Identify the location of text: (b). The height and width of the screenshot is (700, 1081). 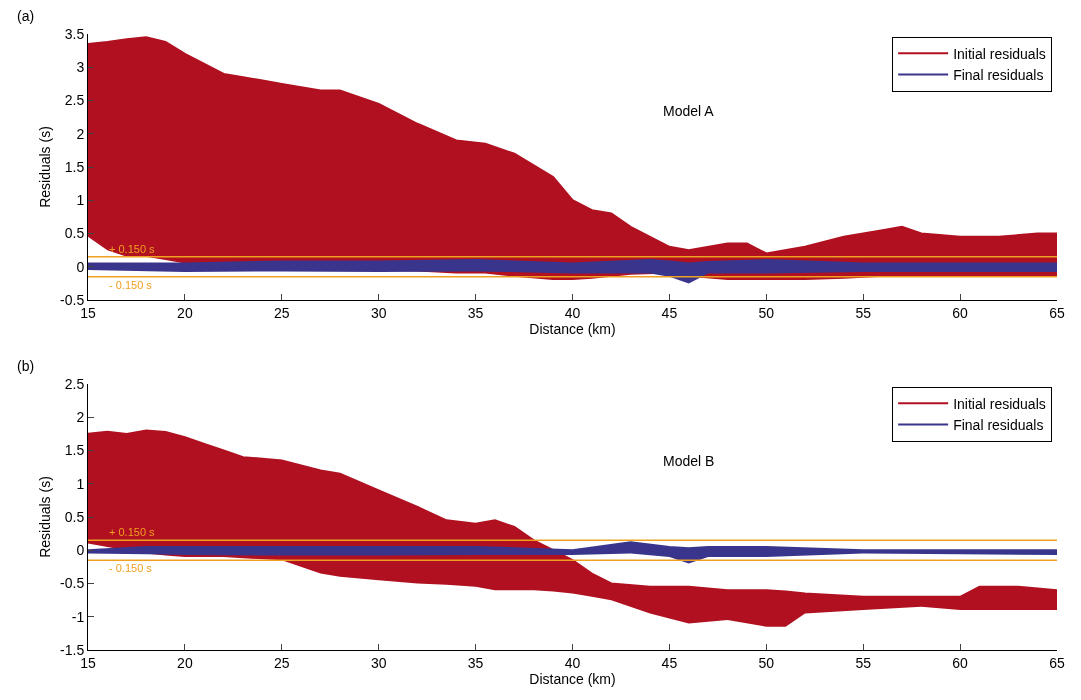
(26, 366).